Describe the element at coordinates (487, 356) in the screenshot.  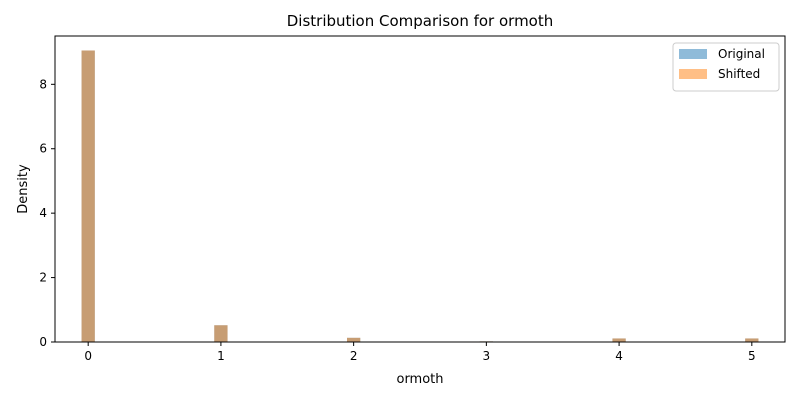
I see `x-tick-label-3: 3` at that location.